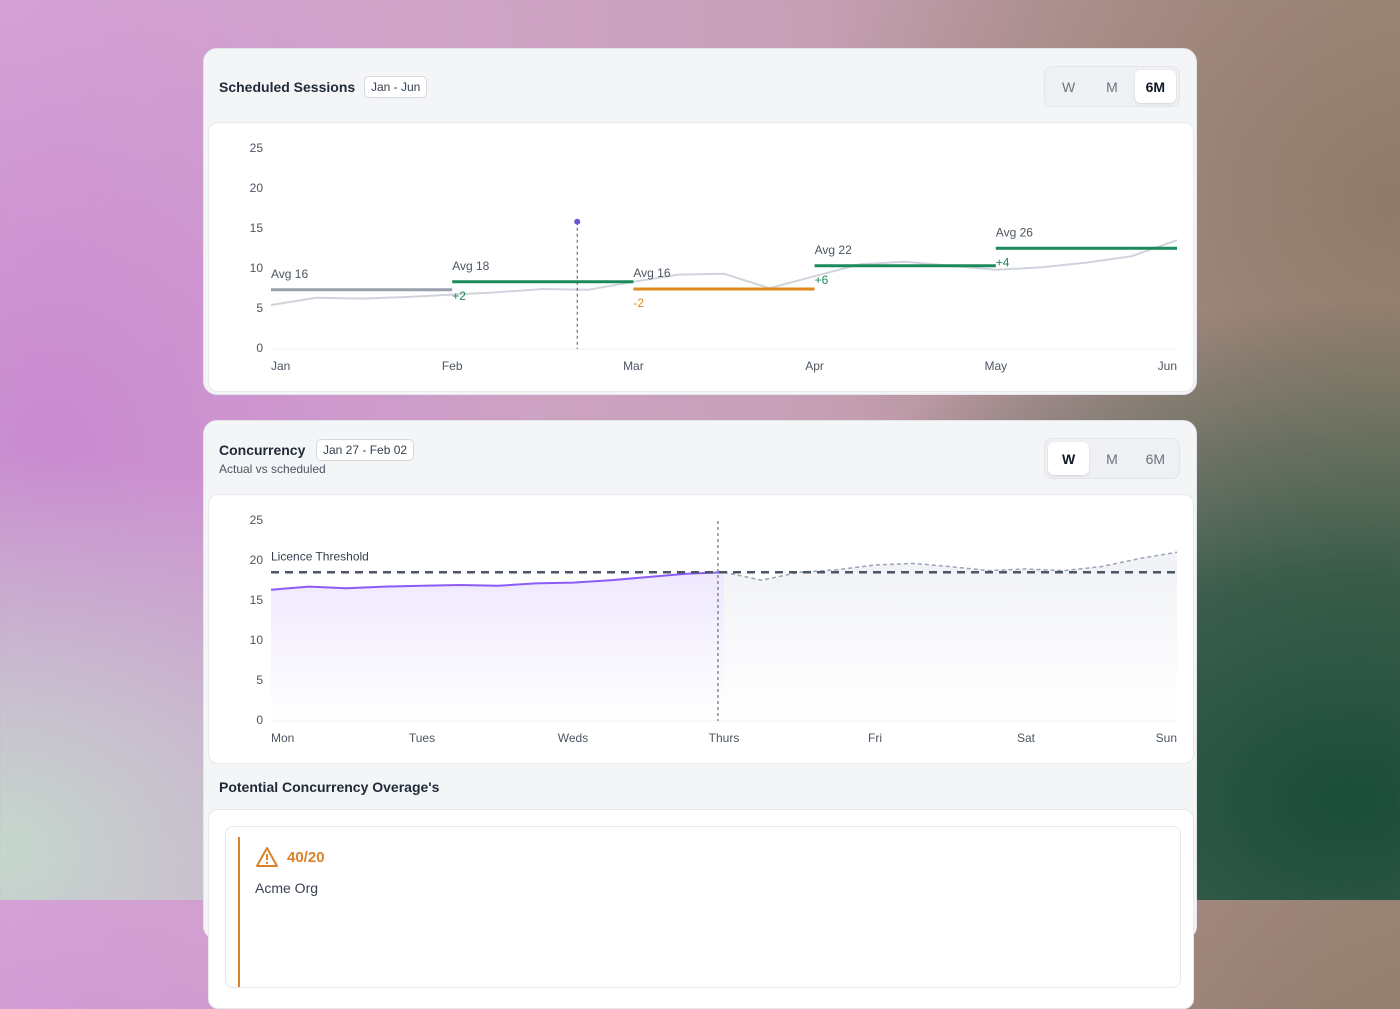 The width and height of the screenshot is (1400, 1009). Describe the element at coordinates (422, 738) in the screenshot. I see `x-tick-label: Tues` at that location.